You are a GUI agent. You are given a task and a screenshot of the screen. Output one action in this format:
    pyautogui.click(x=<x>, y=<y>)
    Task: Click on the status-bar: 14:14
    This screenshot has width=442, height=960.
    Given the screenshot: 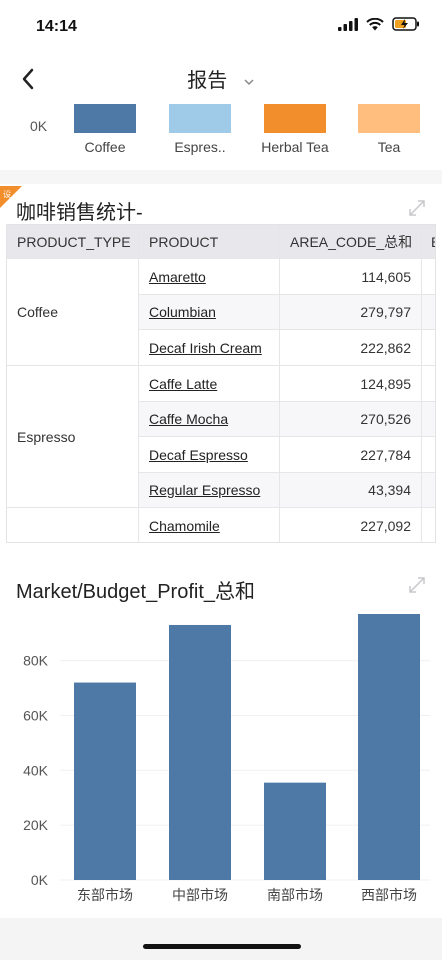 What is the action you would take?
    pyautogui.click(x=221, y=27)
    